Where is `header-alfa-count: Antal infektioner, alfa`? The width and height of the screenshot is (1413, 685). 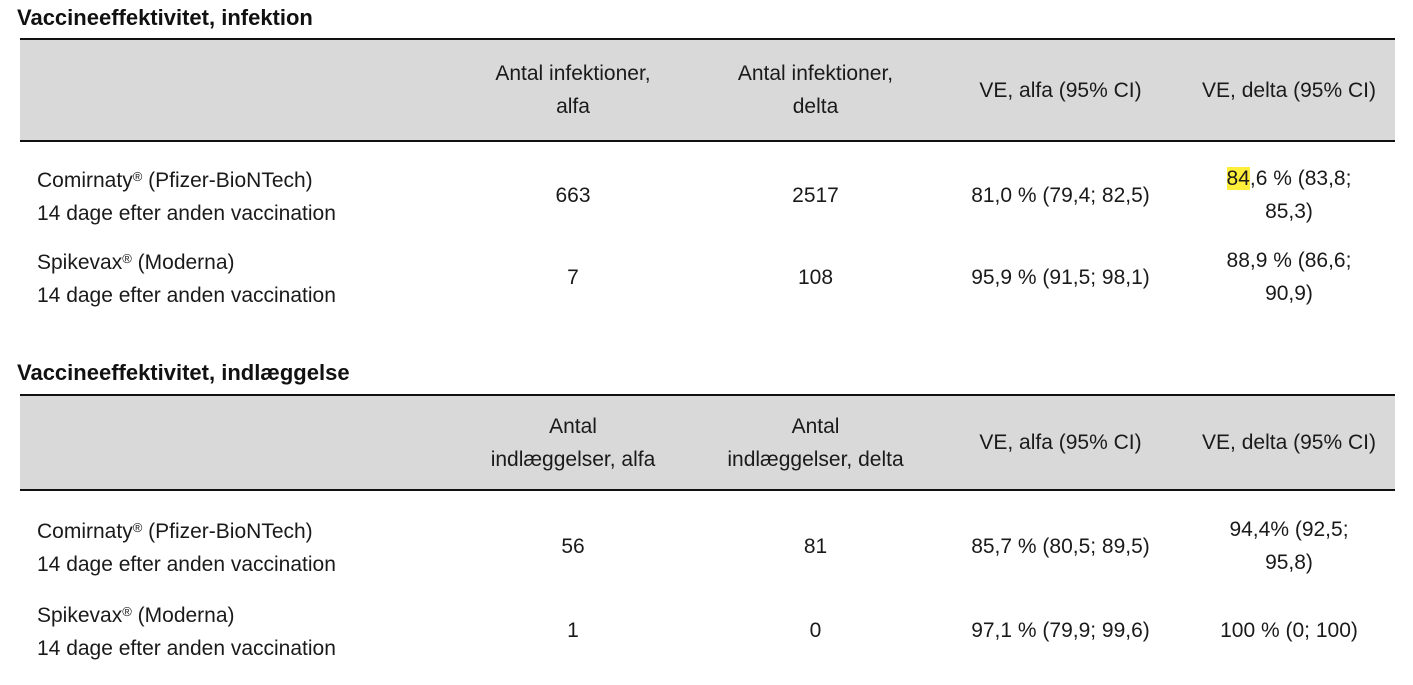 header-alfa-count: Antal infektioner, alfa is located at coordinates (573, 90).